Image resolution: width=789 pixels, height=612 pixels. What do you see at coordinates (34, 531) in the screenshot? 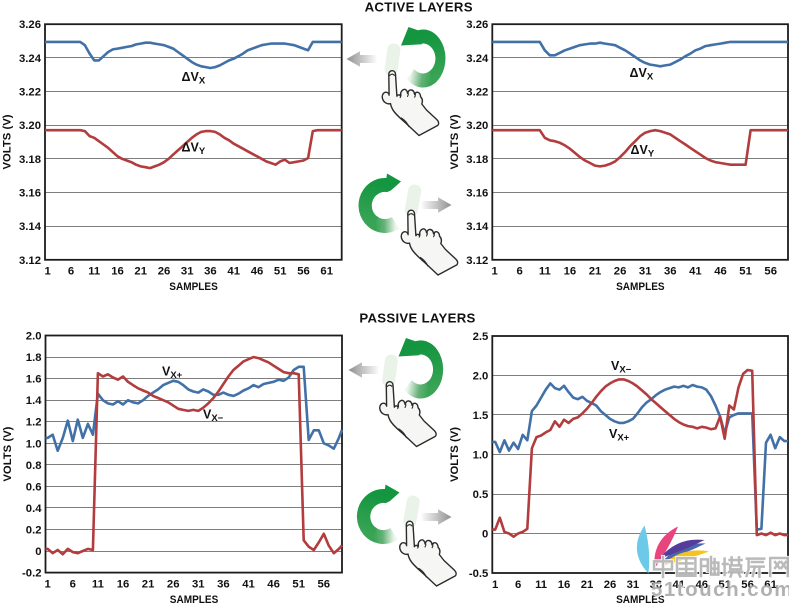
I see `svg-text: 0.2` at bounding box center [34, 531].